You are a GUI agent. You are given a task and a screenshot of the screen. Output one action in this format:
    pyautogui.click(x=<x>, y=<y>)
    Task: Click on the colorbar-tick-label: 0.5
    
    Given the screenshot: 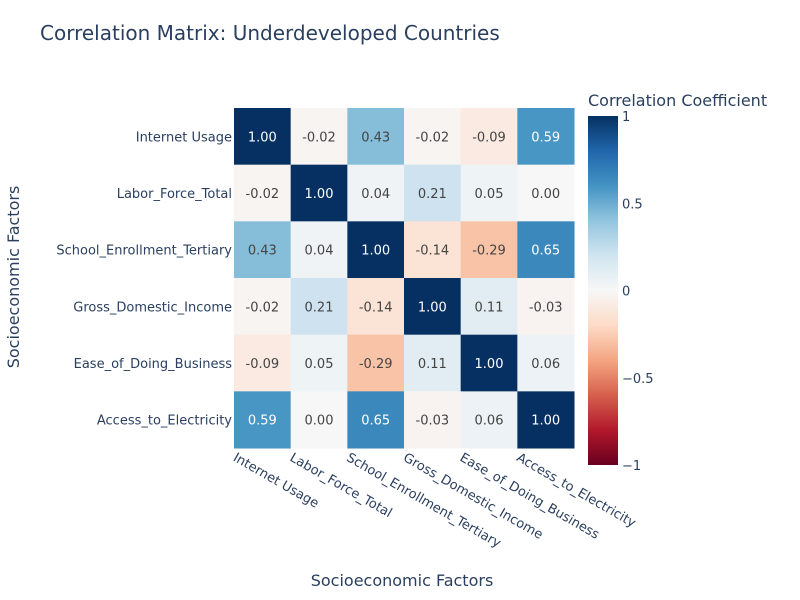 What is the action you would take?
    pyautogui.click(x=632, y=204)
    